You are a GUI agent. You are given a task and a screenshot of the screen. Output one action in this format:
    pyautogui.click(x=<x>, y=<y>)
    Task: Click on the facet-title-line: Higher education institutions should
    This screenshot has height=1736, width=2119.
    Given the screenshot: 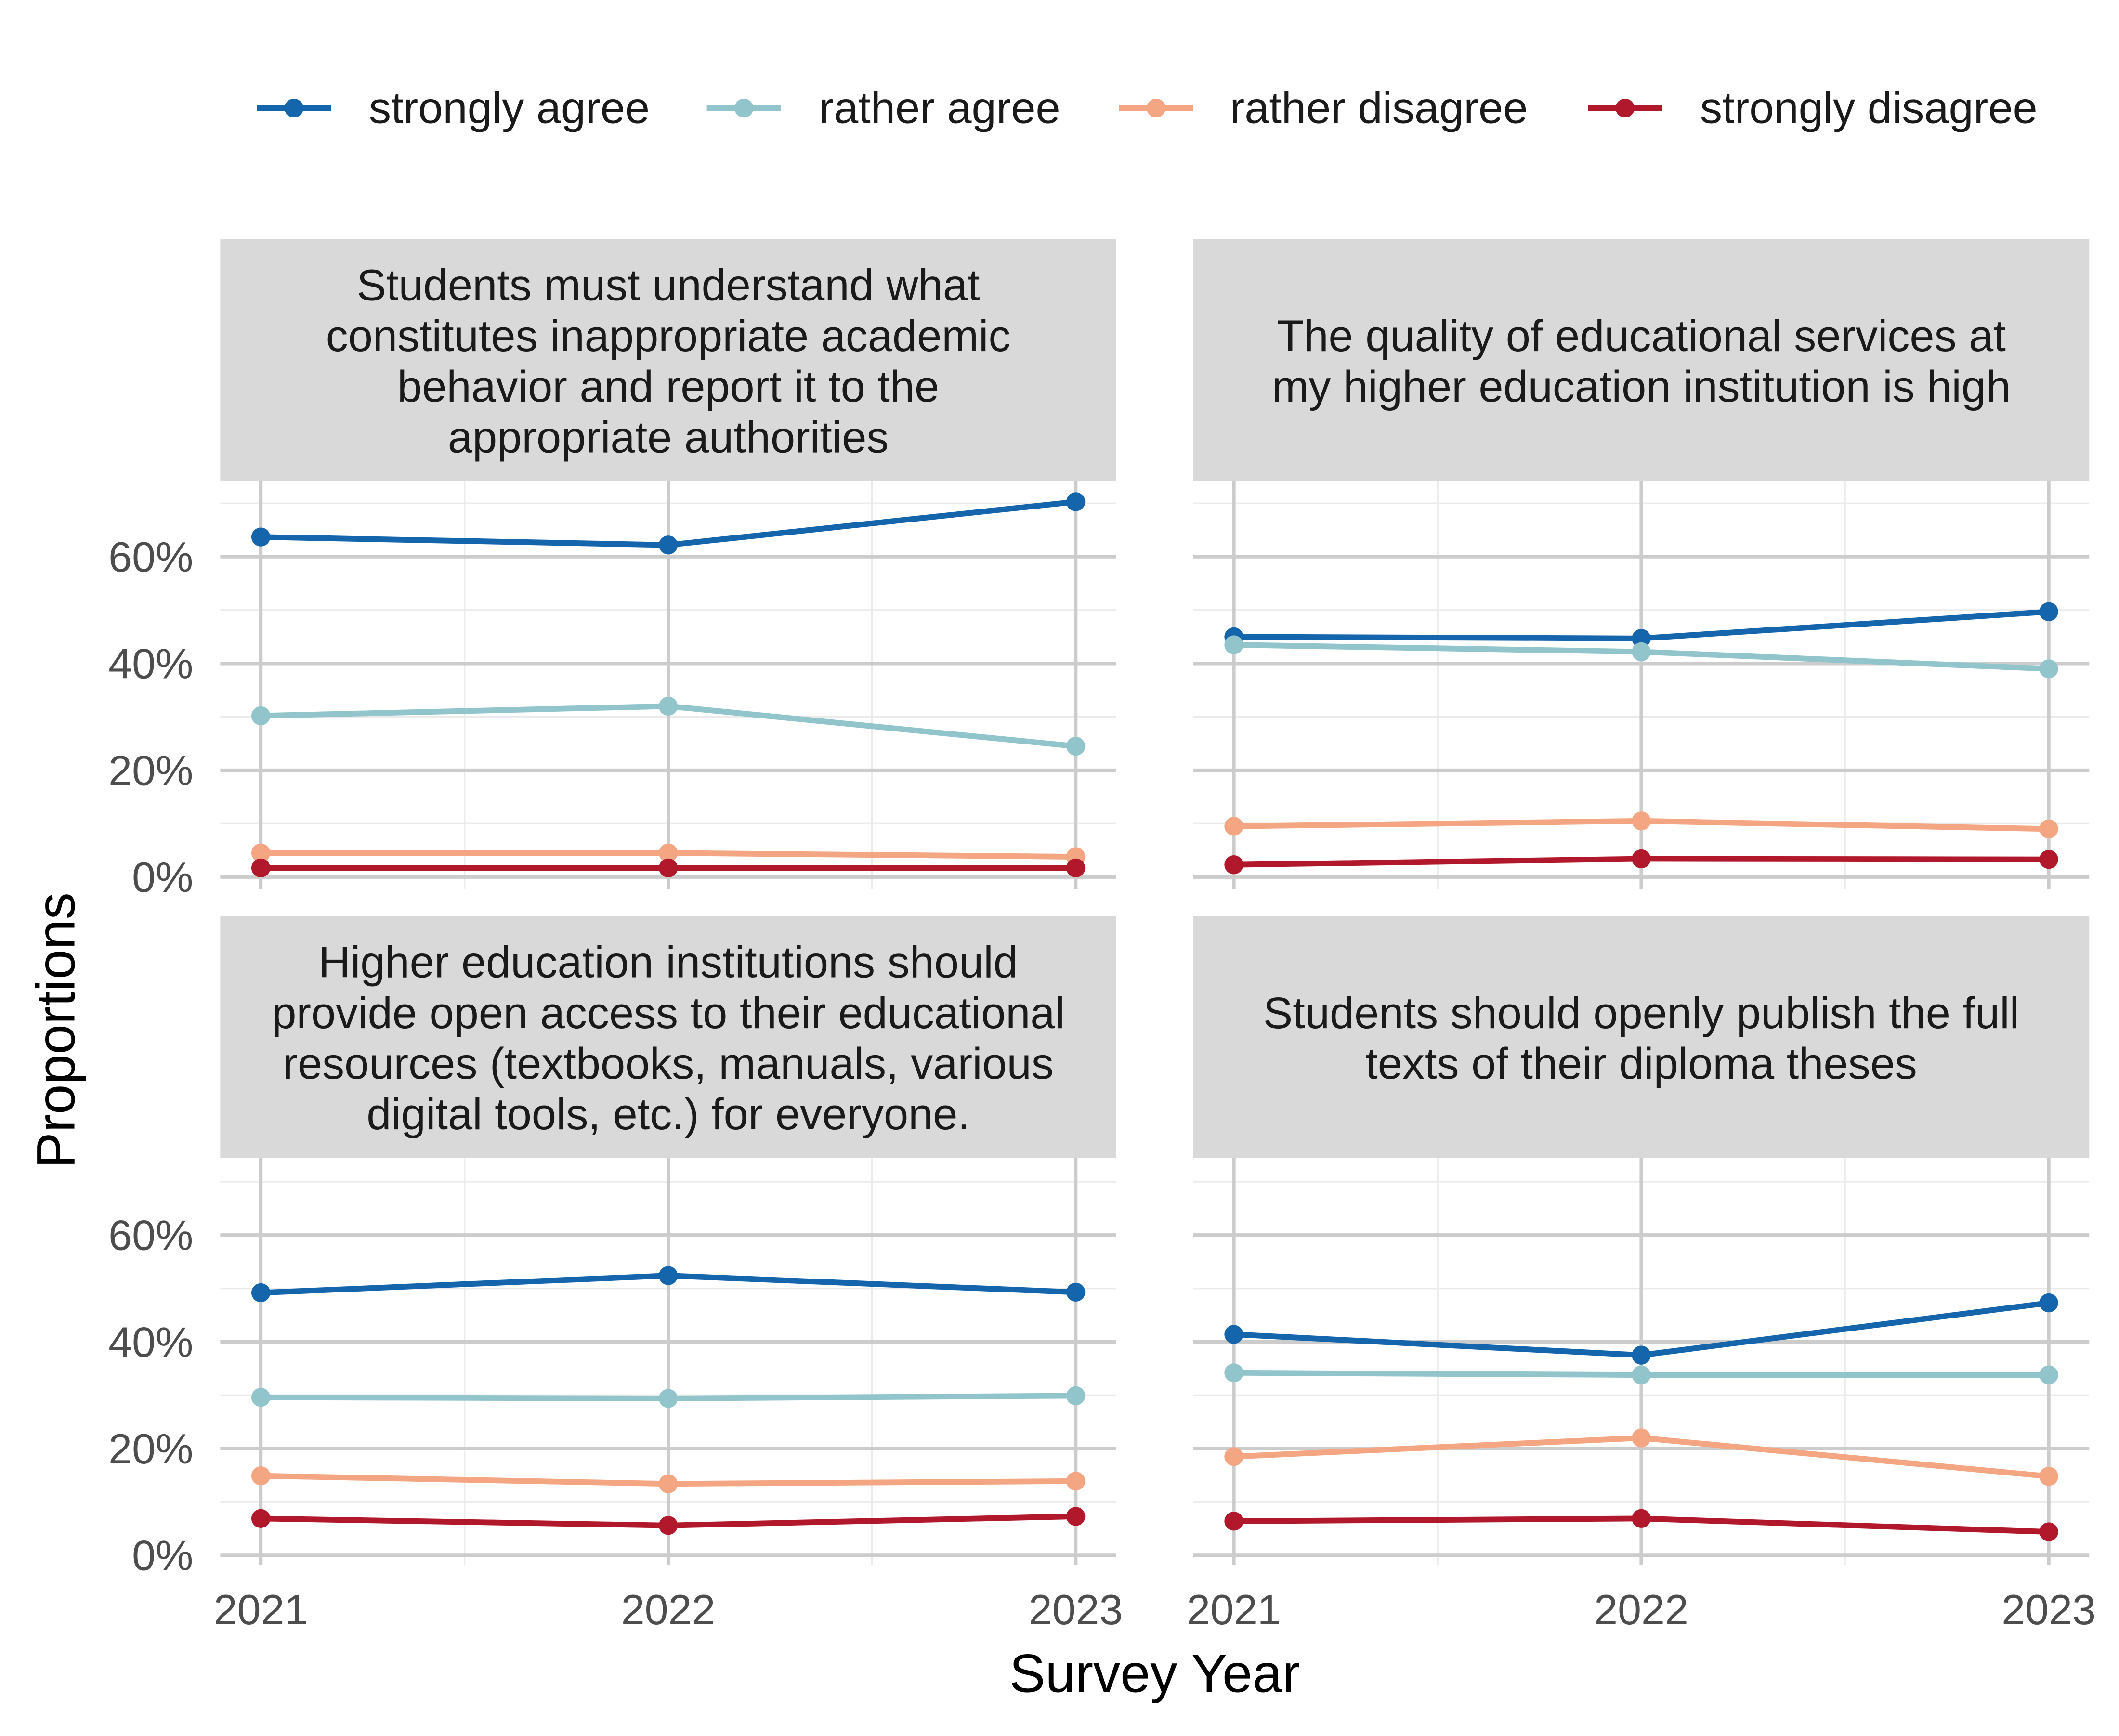 What is the action you would take?
    pyautogui.click(x=668, y=962)
    